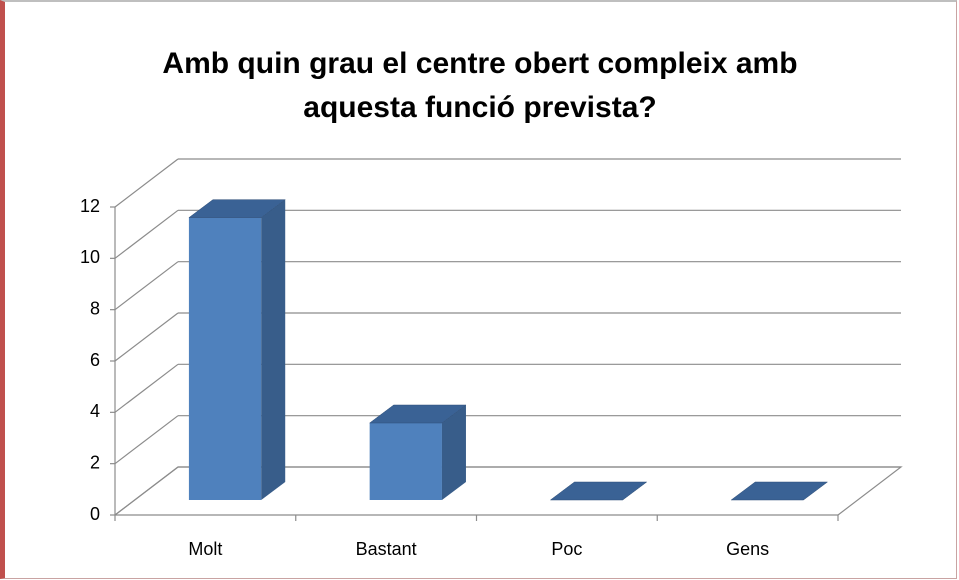  What do you see at coordinates (386, 549) in the screenshot?
I see `x-tick-label: Bastant` at bounding box center [386, 549].